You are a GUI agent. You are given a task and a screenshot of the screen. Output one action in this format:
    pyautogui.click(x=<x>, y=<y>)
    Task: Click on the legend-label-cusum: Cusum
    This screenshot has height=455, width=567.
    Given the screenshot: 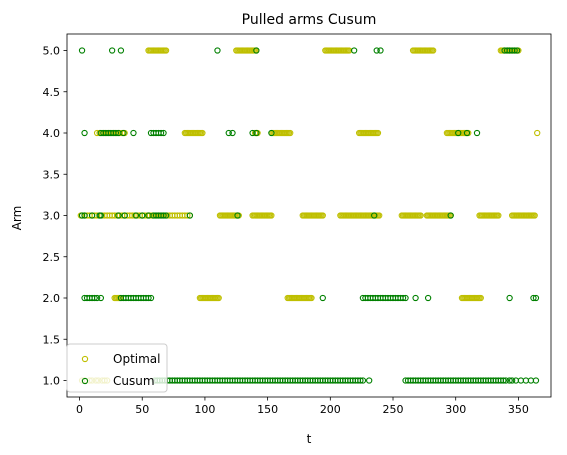 What is the action you would take?
    pyautogui.click(x=134, y=381)
    